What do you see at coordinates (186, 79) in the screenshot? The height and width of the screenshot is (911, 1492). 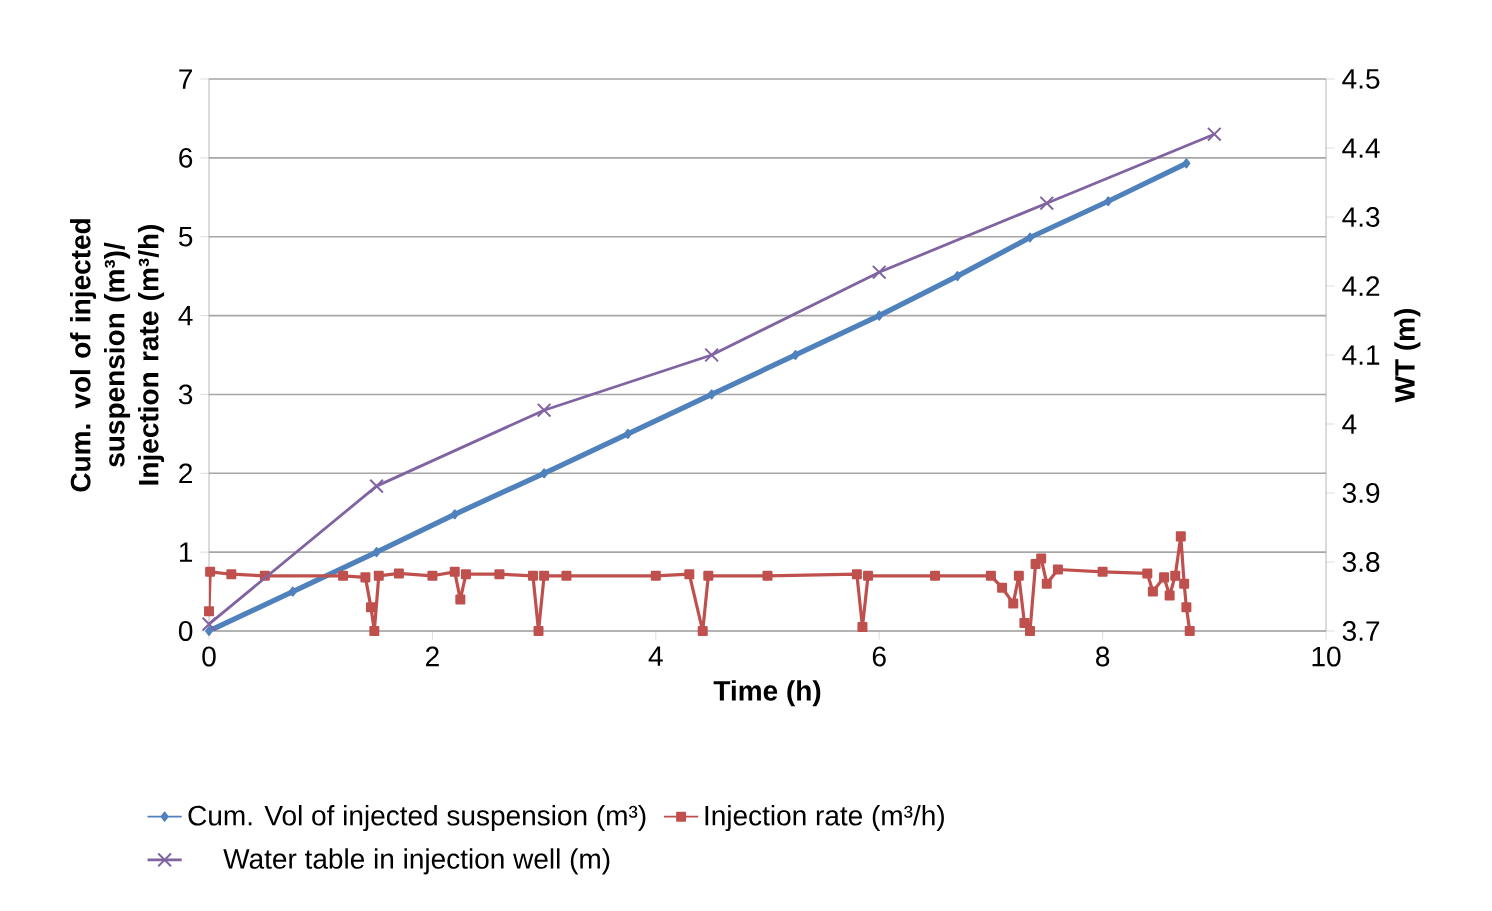 I see `y-tick-label: 7` at bounding box center [186, 79].